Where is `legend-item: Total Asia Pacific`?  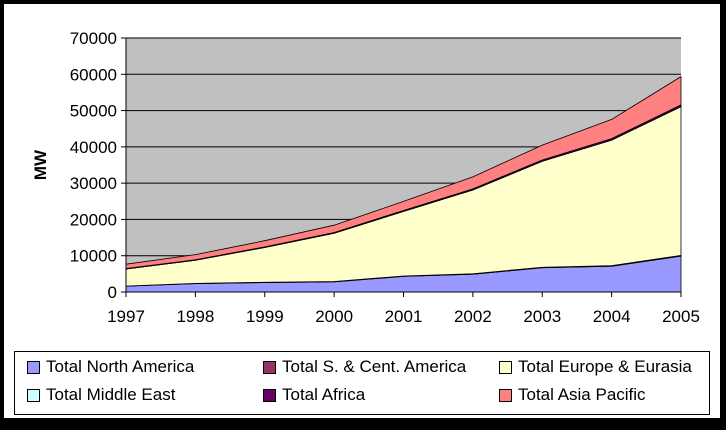
legend-item: Total Asia Pacific is located at coordinates (572, 395).